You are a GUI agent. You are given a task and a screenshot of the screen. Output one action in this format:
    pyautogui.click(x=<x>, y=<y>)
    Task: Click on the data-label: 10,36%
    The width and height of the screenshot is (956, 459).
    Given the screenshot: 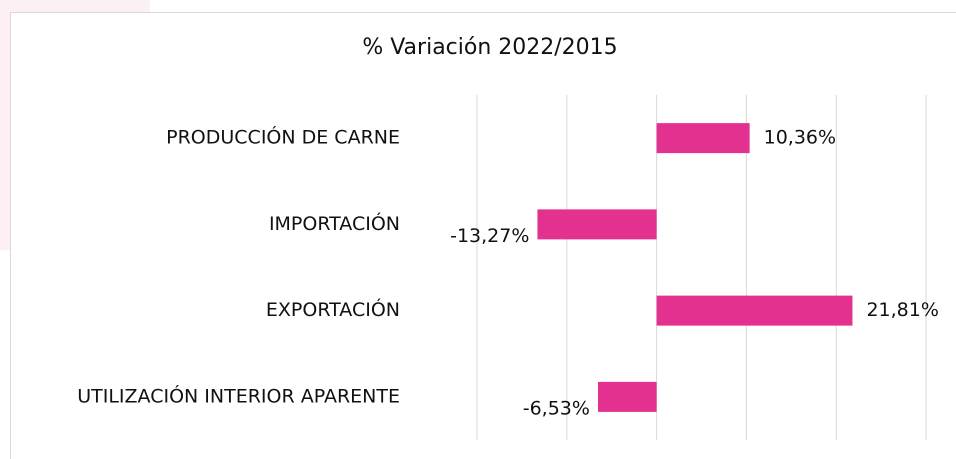 What is the action you would take?
    pyautogui.click(x=800, y=138)
    